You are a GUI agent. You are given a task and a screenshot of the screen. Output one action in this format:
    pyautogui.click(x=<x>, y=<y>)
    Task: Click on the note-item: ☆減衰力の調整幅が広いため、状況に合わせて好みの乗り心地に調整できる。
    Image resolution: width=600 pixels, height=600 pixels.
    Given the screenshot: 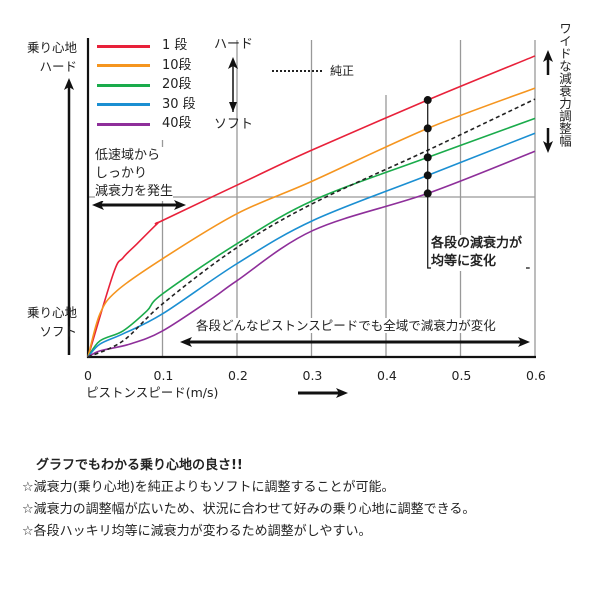 What is the action you would take?
    pyautogui.click(x=249, y=509)
    